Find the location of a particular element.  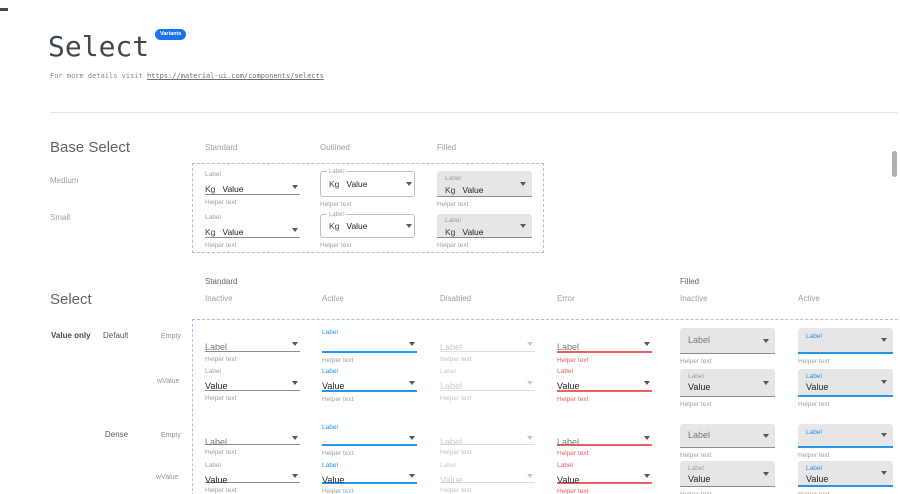

select-filled-active-value: Label Value Helper text is located at coordinates (845, 388).